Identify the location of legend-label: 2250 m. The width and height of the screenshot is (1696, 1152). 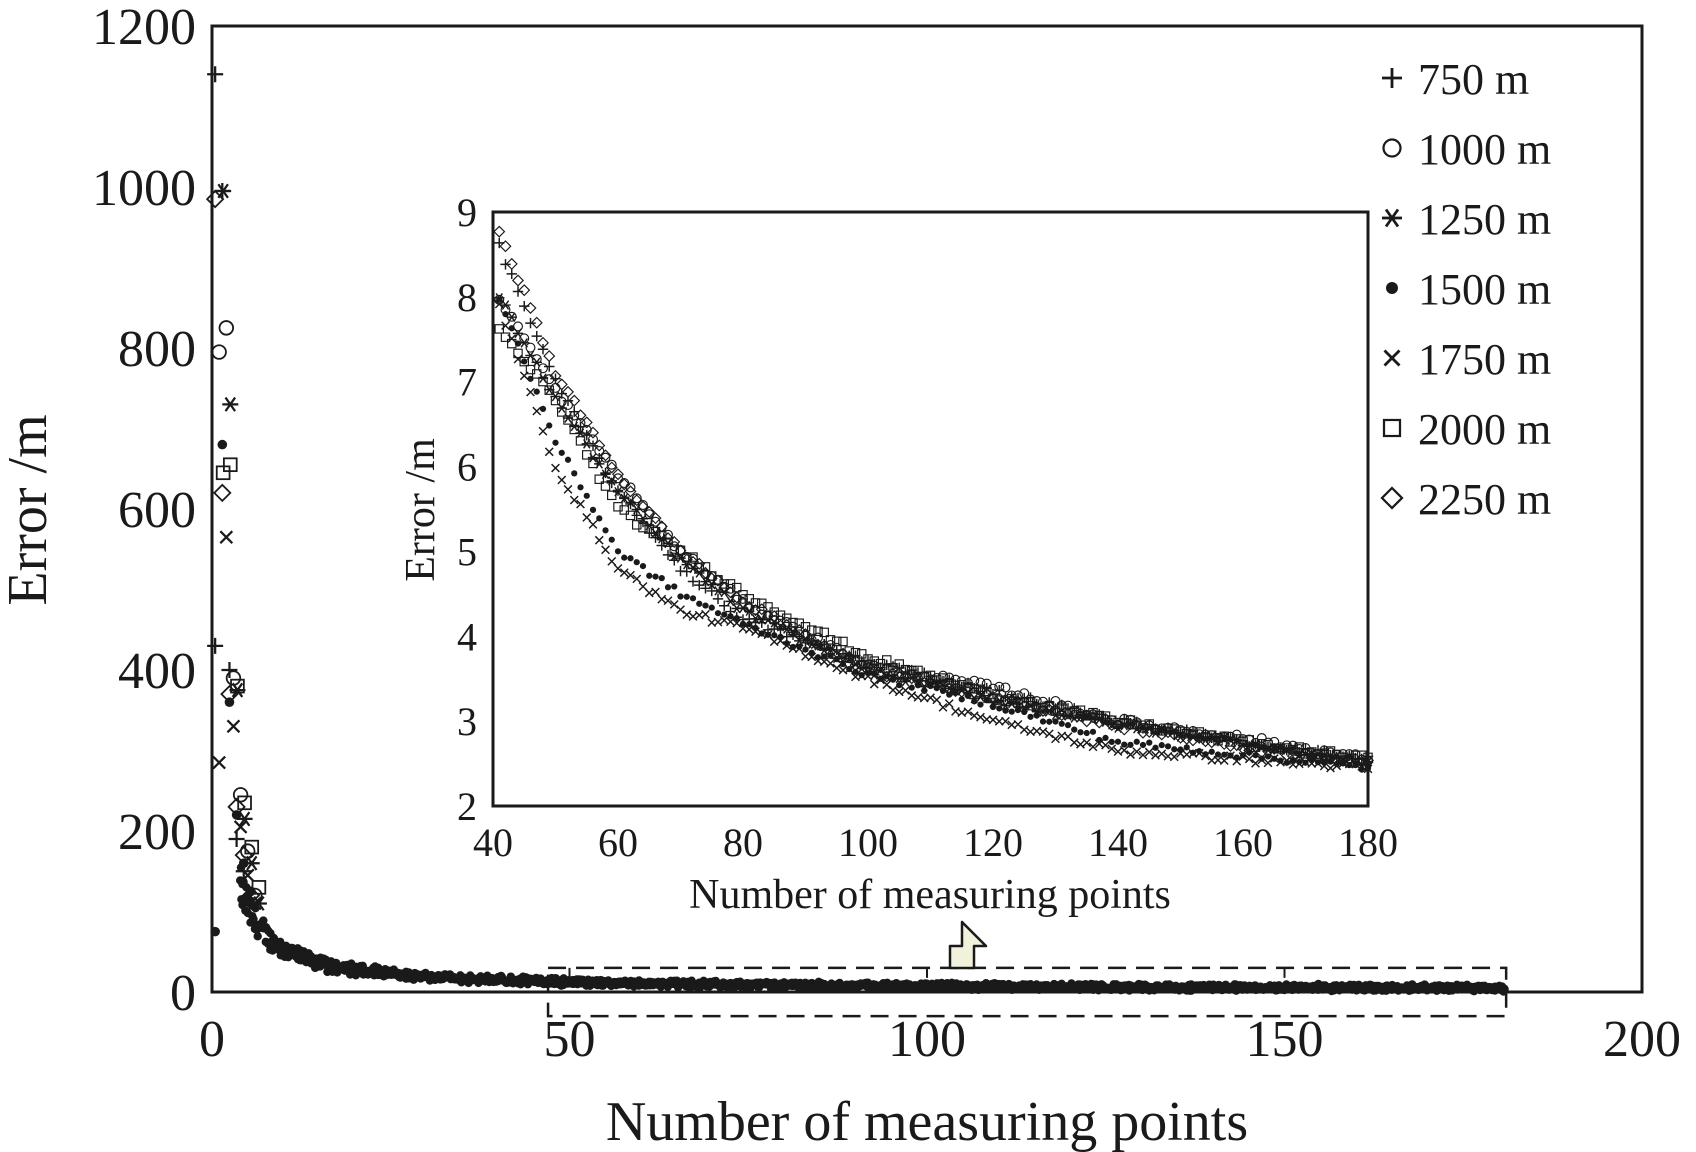
(1484, 499).